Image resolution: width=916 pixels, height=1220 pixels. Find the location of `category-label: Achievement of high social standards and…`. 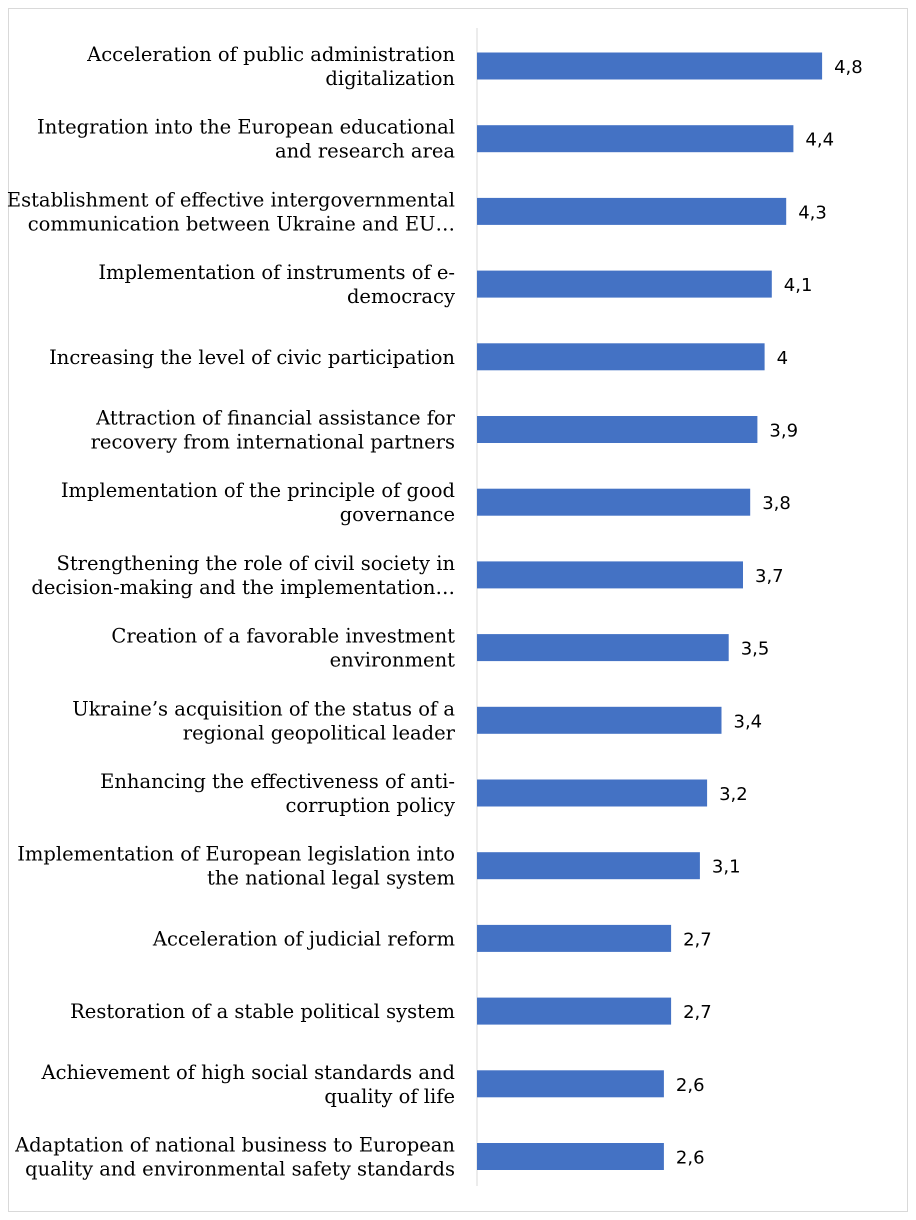

category-label: Achievement of high social standards and… is located at coordinates (248, 1084).